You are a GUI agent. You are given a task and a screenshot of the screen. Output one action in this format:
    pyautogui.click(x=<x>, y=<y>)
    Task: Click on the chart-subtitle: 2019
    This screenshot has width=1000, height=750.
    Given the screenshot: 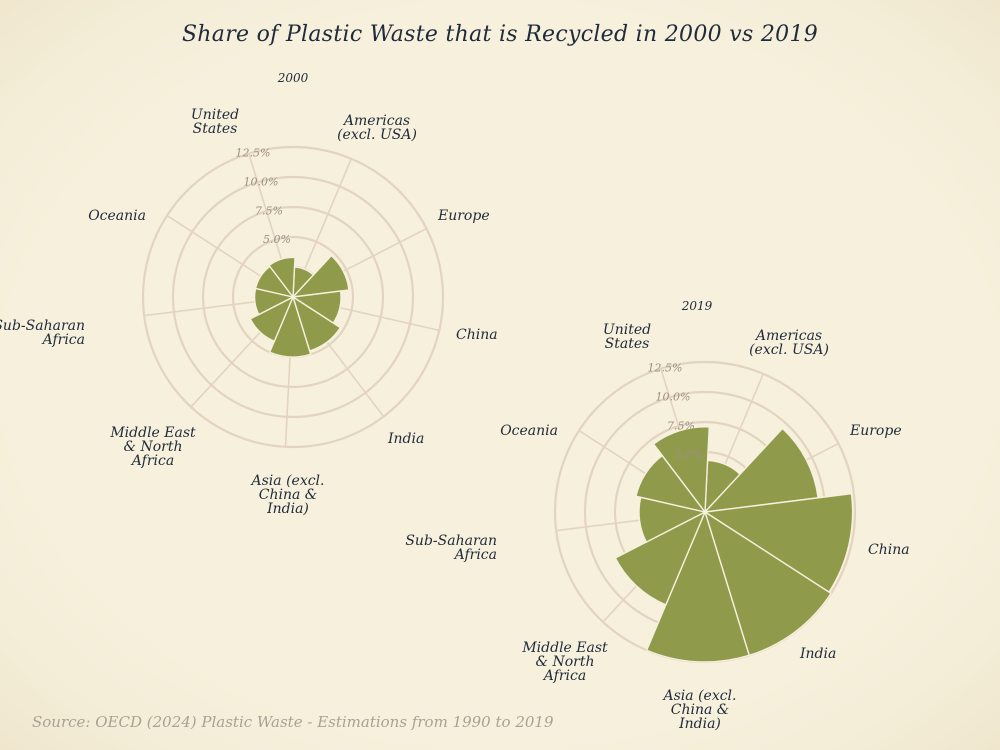 What is the action you would take?
    pyautogui.click(x=697, y=306)
    